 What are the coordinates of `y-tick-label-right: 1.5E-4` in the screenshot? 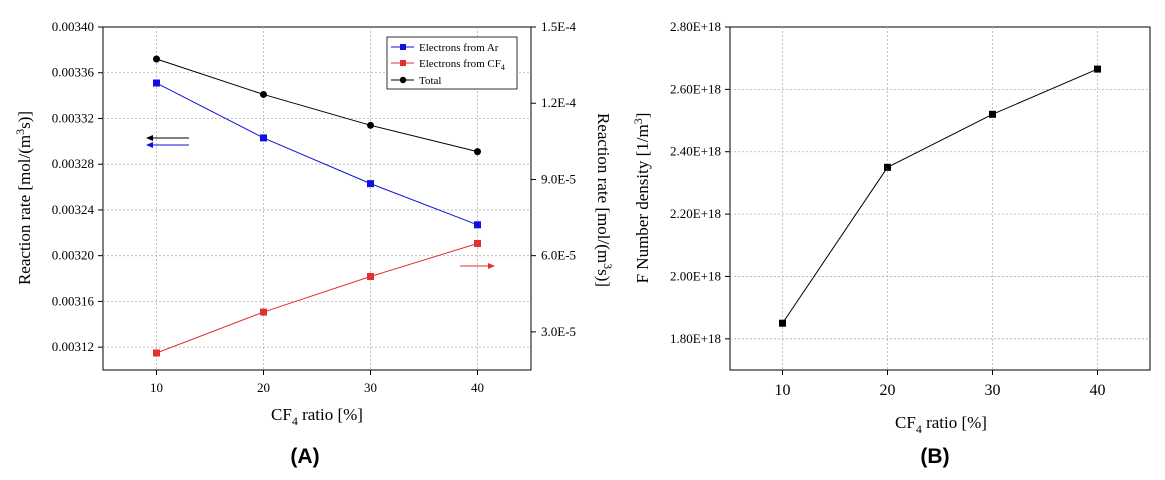 It's located at (559, 26).